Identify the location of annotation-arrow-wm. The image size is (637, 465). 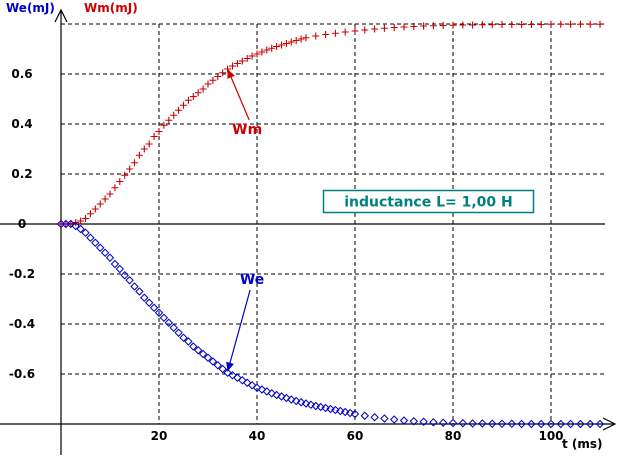
(238, 94).